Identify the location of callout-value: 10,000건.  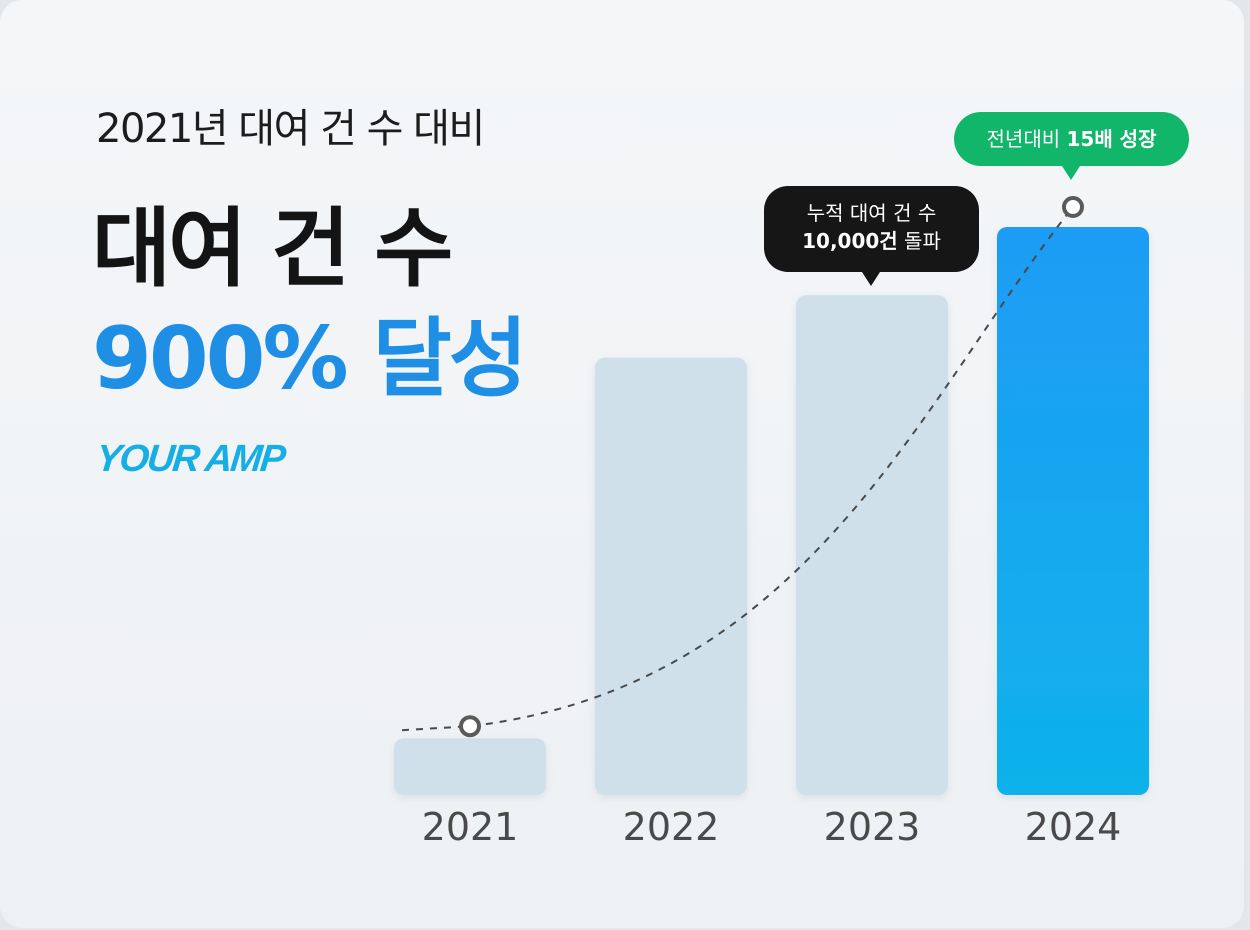
(850, 241).